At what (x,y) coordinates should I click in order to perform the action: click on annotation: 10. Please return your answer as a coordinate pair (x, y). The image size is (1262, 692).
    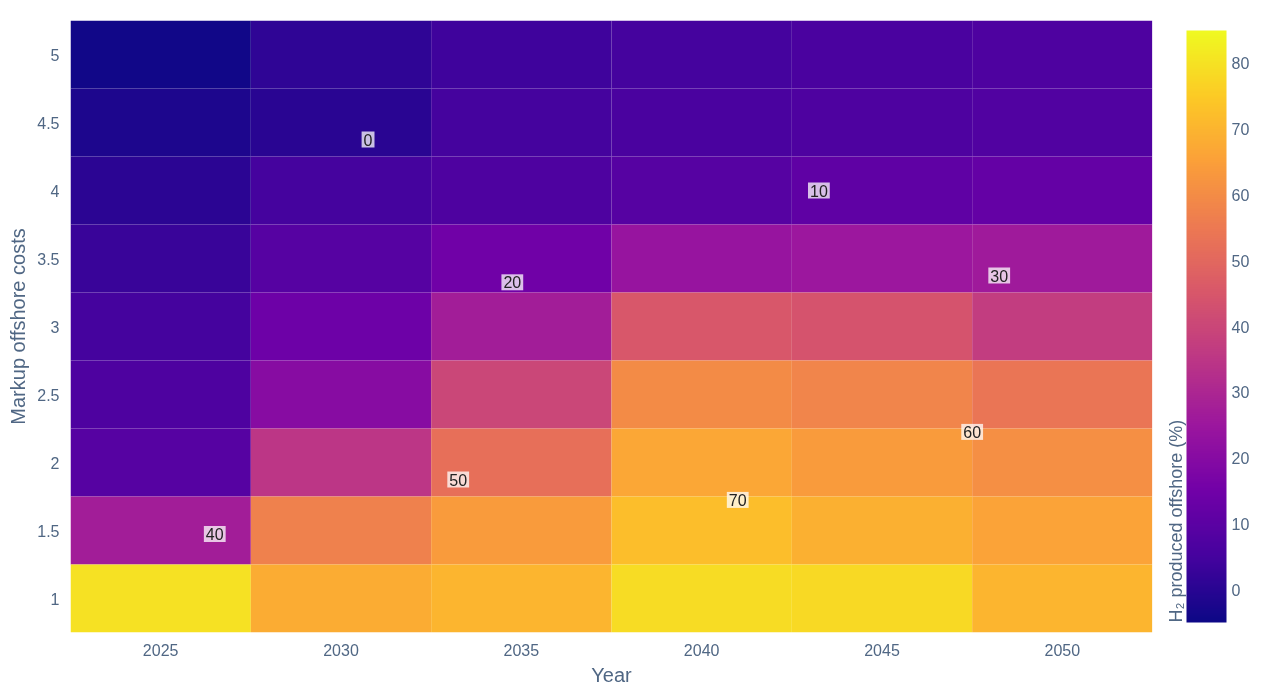
    Looking at the image, I should click on (818, 191).